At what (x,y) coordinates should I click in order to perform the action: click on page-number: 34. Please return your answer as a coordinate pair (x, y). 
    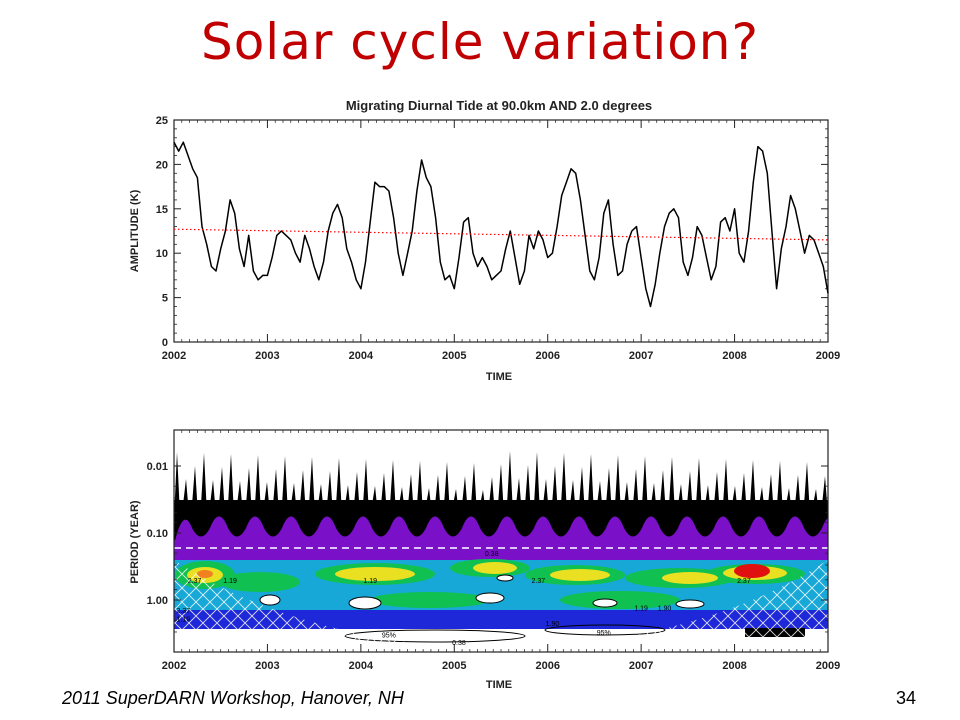
    Looking at the image, I should click on (906, 698).